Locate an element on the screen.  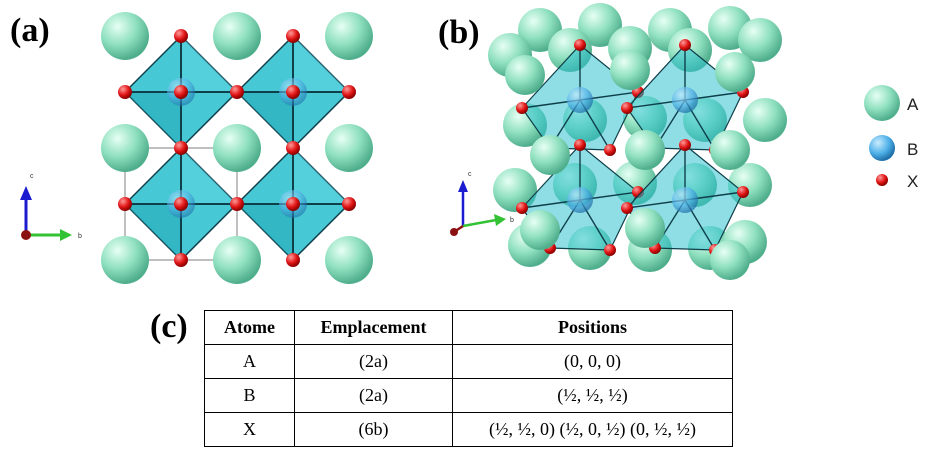
cell-atom: B is located at coordinates (249, 395).